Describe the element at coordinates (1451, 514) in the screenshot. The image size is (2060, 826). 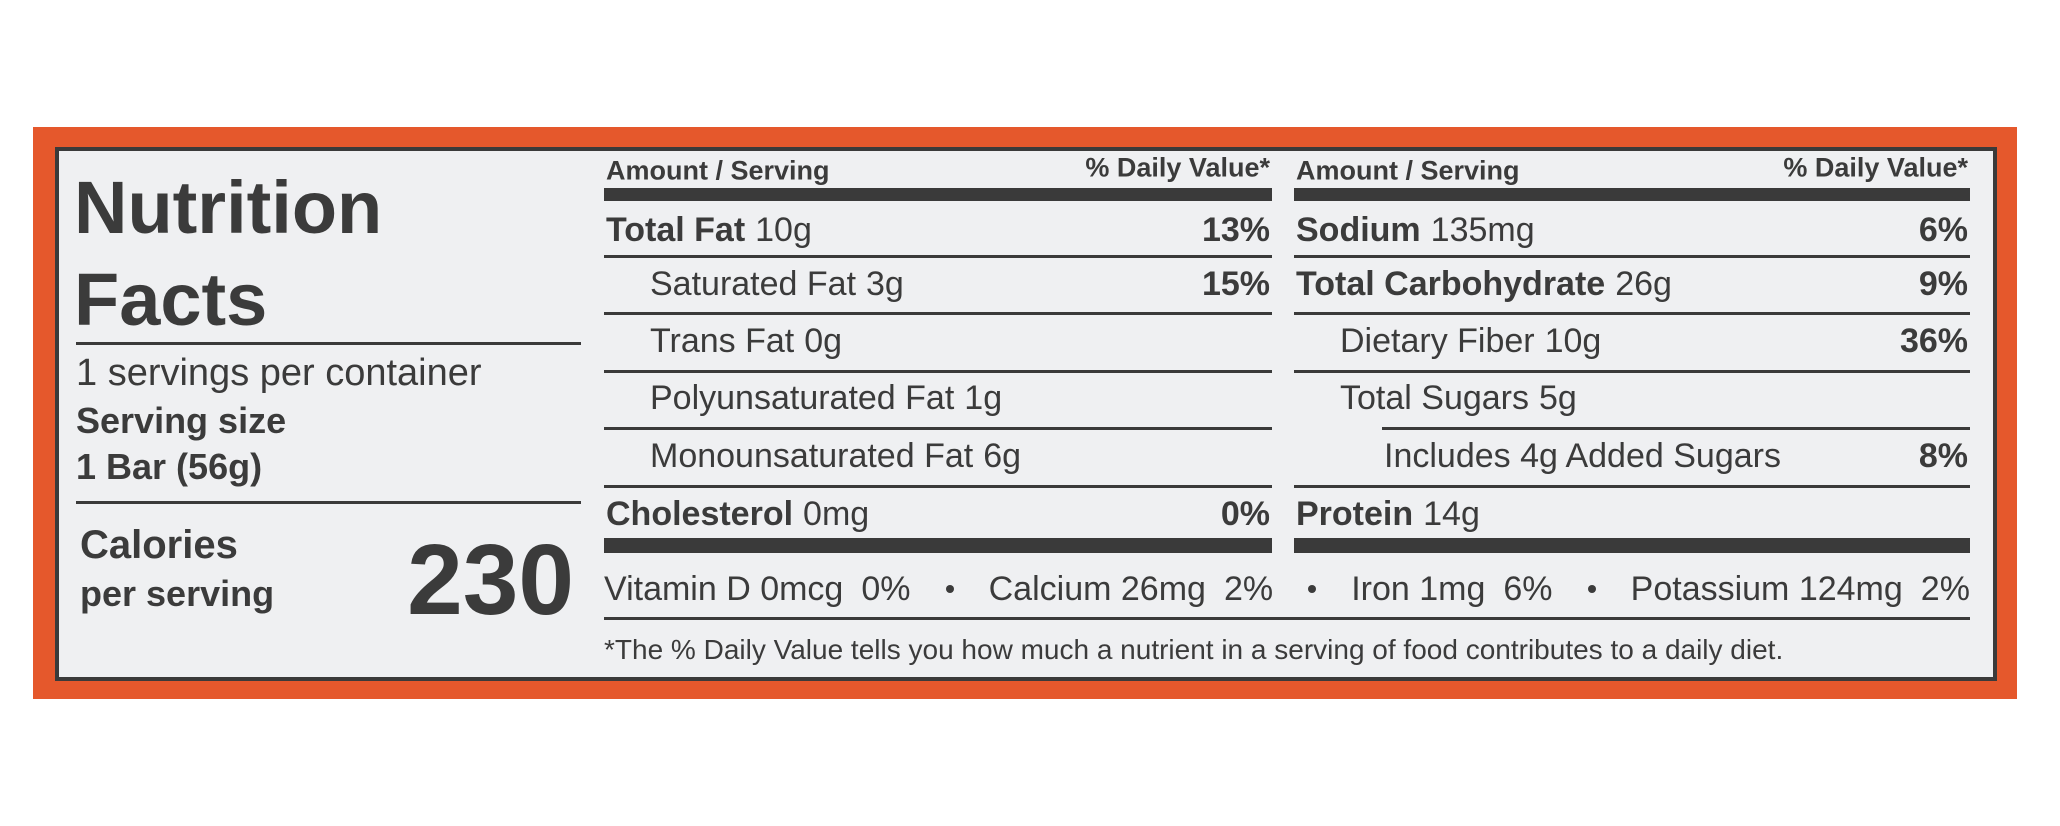
I see `nutrient-amount: 14g` at that location.